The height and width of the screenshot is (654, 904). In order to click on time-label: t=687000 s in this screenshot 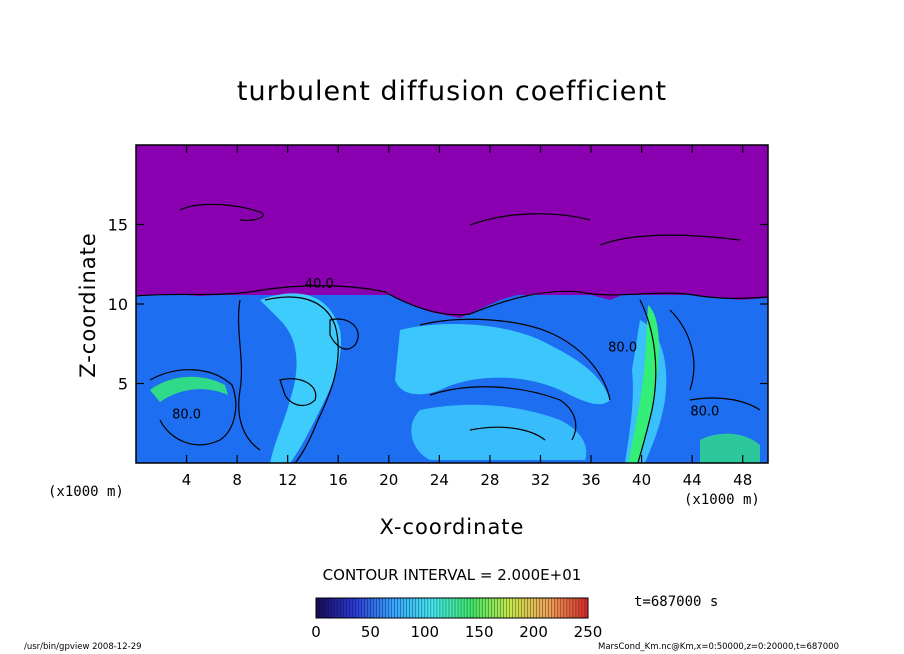, I will do `click(676, 602)`.